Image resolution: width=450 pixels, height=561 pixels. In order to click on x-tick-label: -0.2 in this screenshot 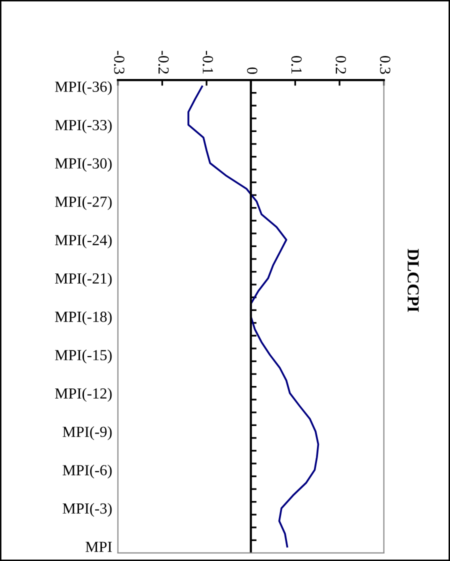, I will do `click(163, 62)`.